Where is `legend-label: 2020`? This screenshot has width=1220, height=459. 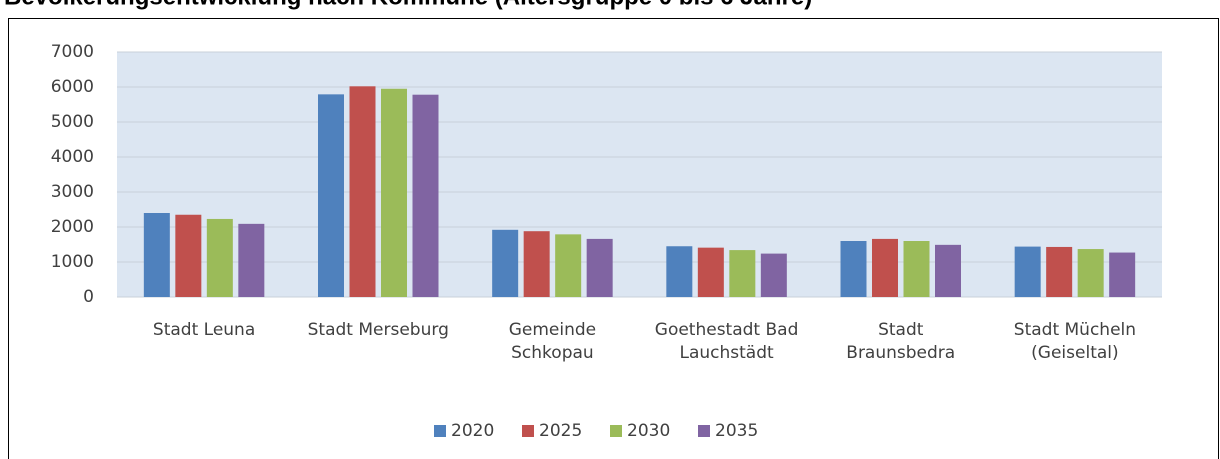 legend-label: 2020 is located at coordinates (472, 431).